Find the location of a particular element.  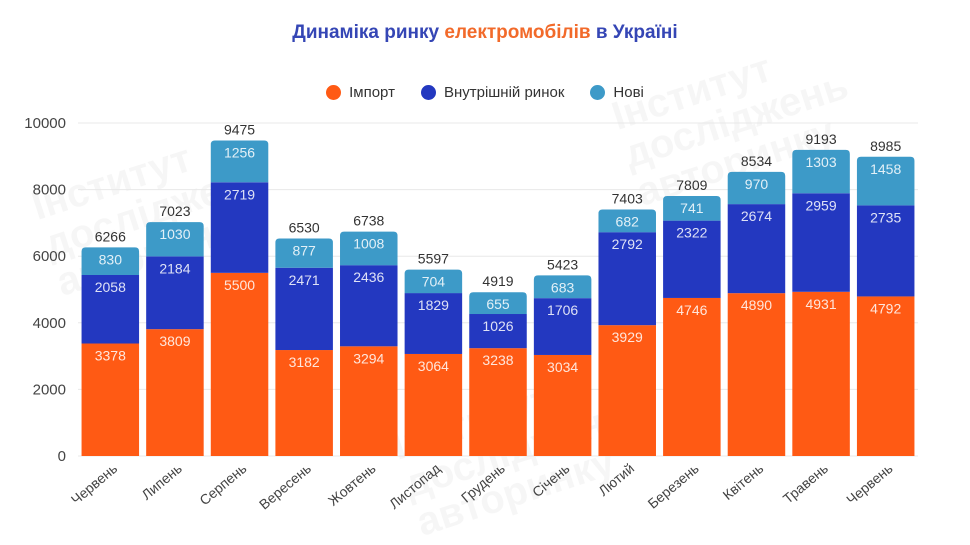

title-accent: електромобілів is located at coordinates (517, 32).